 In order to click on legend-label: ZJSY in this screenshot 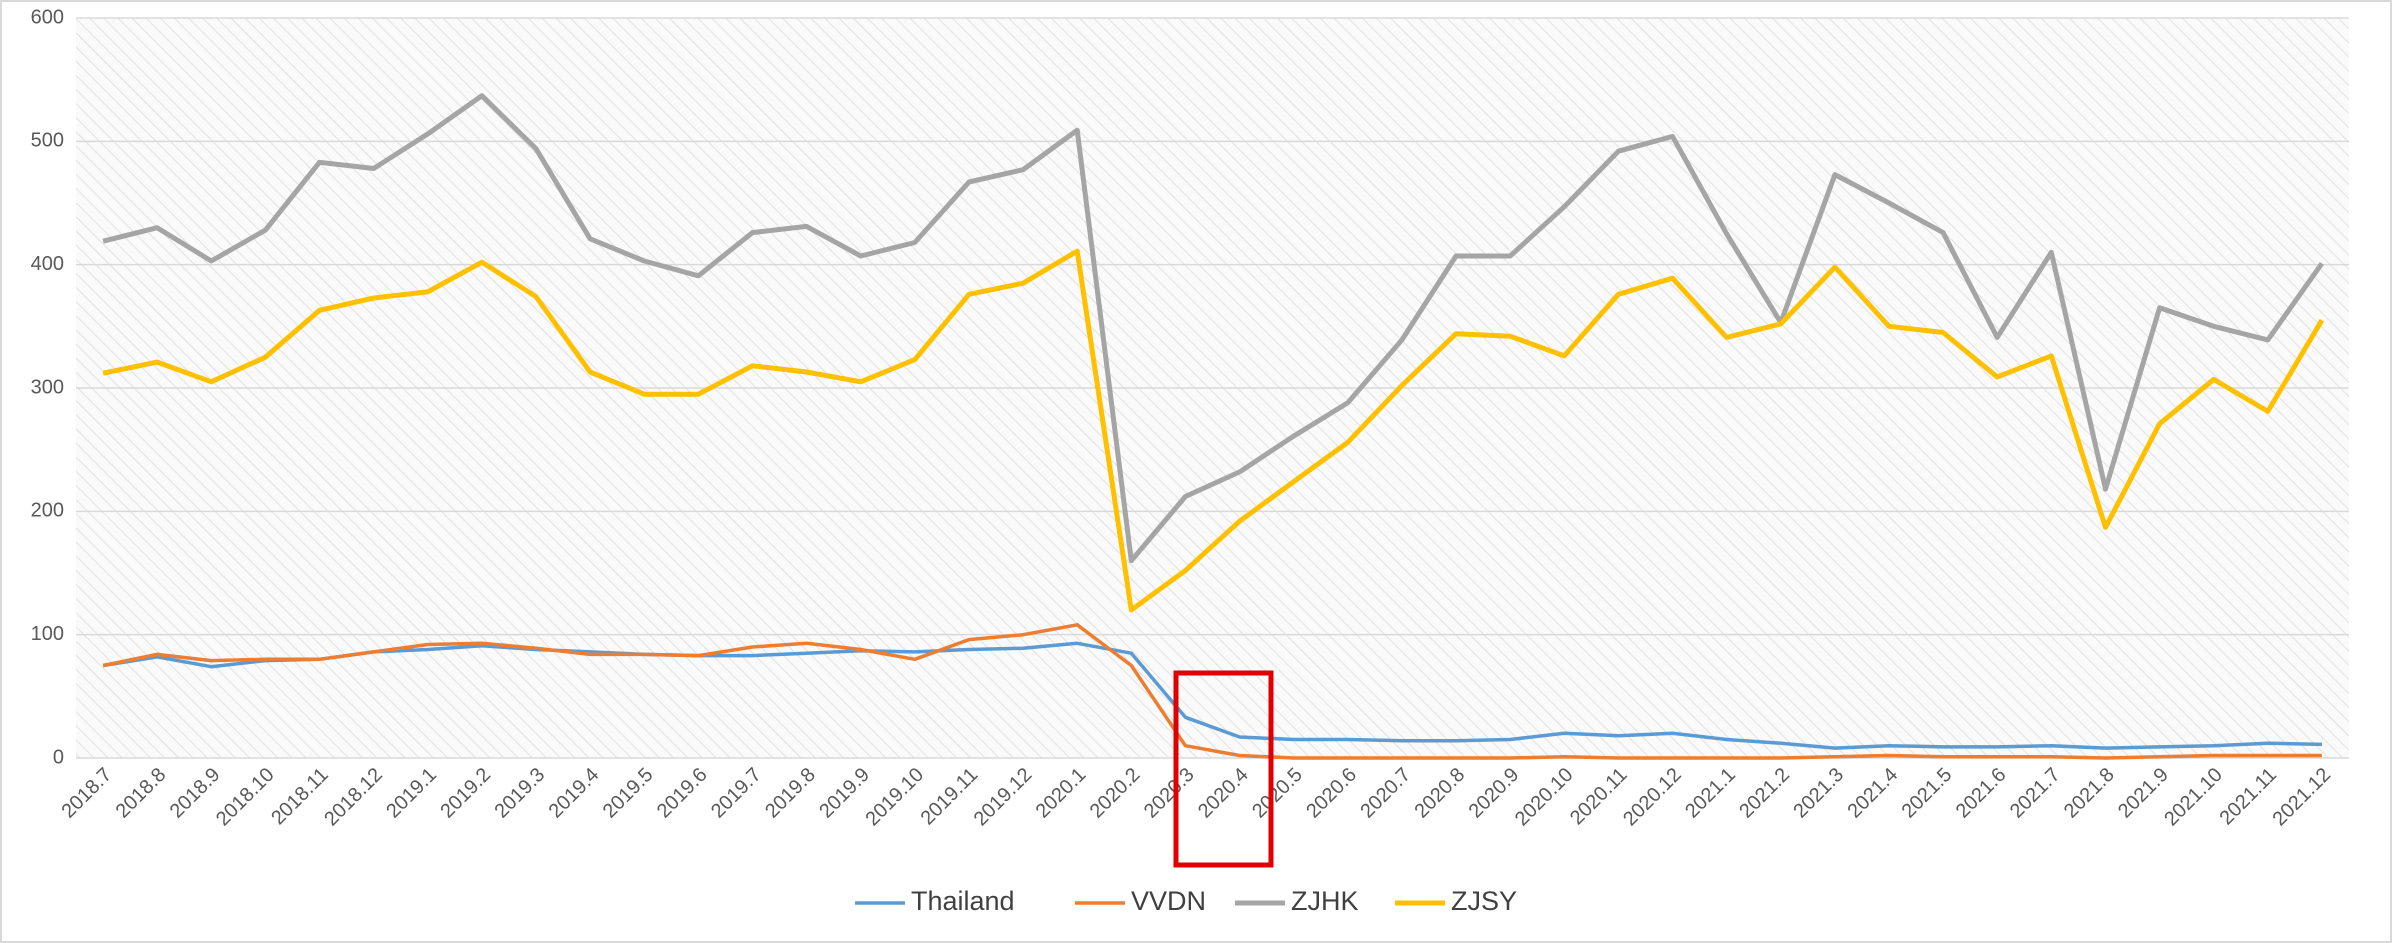, I will do `click(1484, 901)`.